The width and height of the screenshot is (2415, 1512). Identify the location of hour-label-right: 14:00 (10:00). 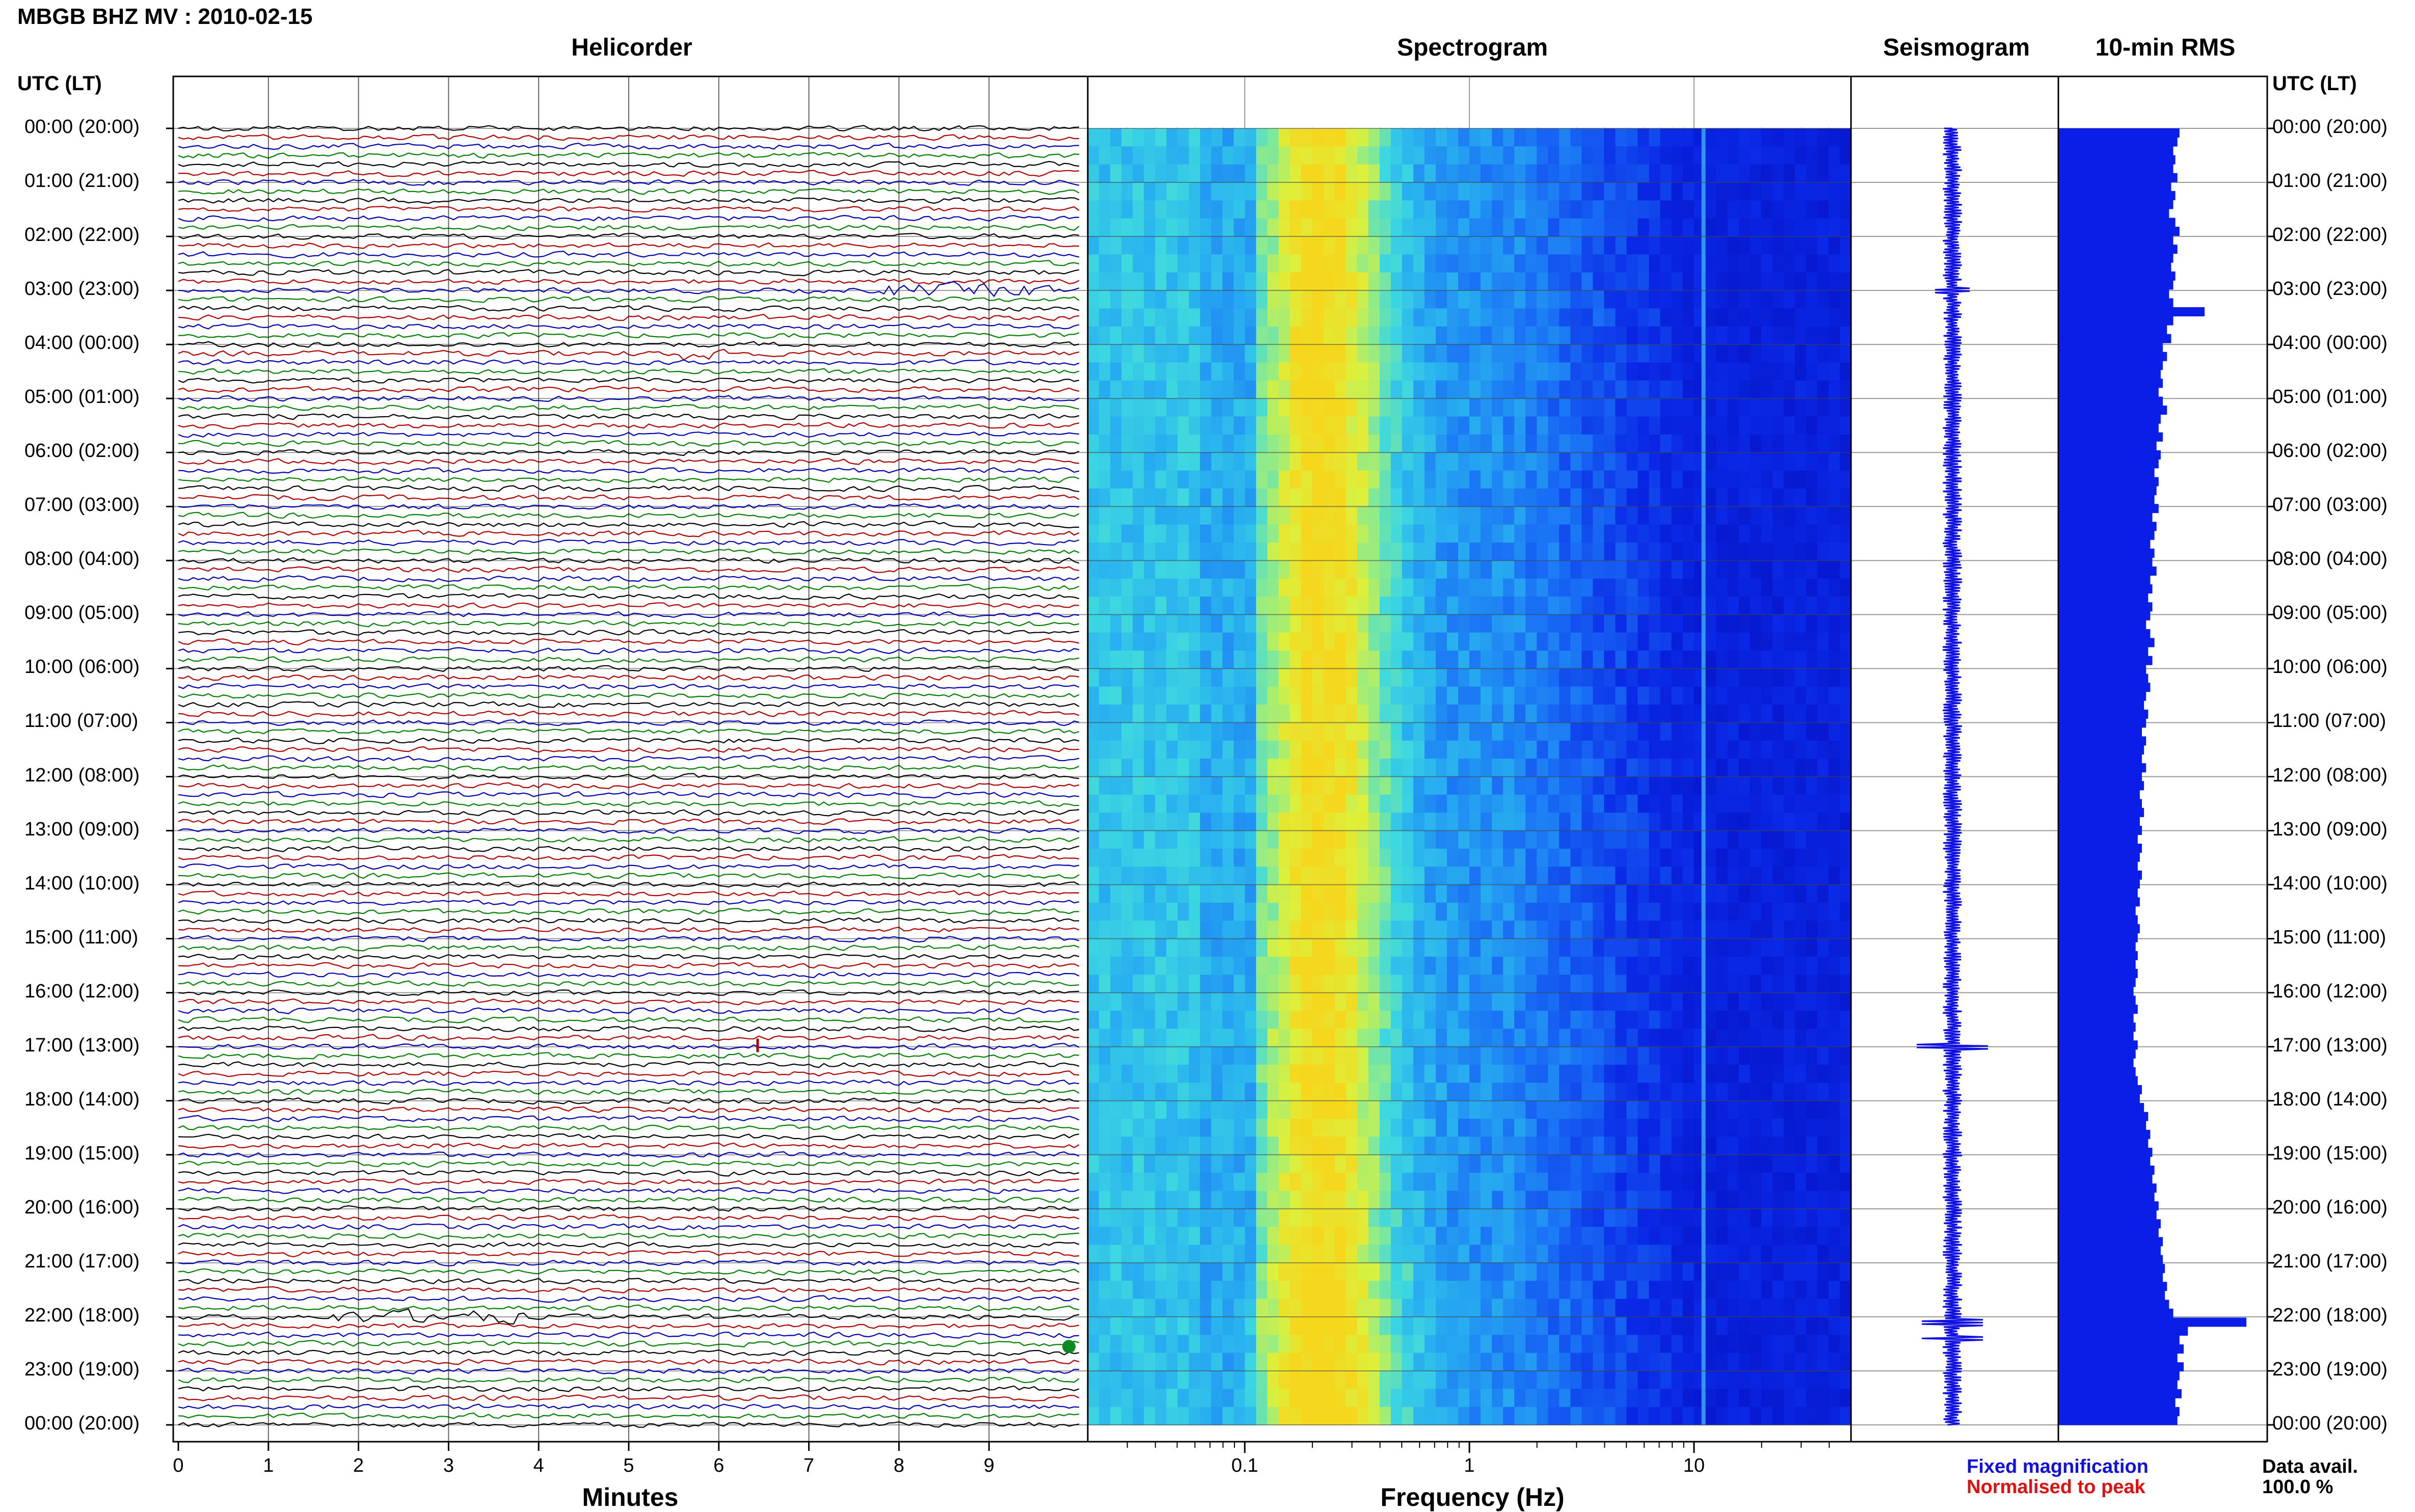
(2330, 883).